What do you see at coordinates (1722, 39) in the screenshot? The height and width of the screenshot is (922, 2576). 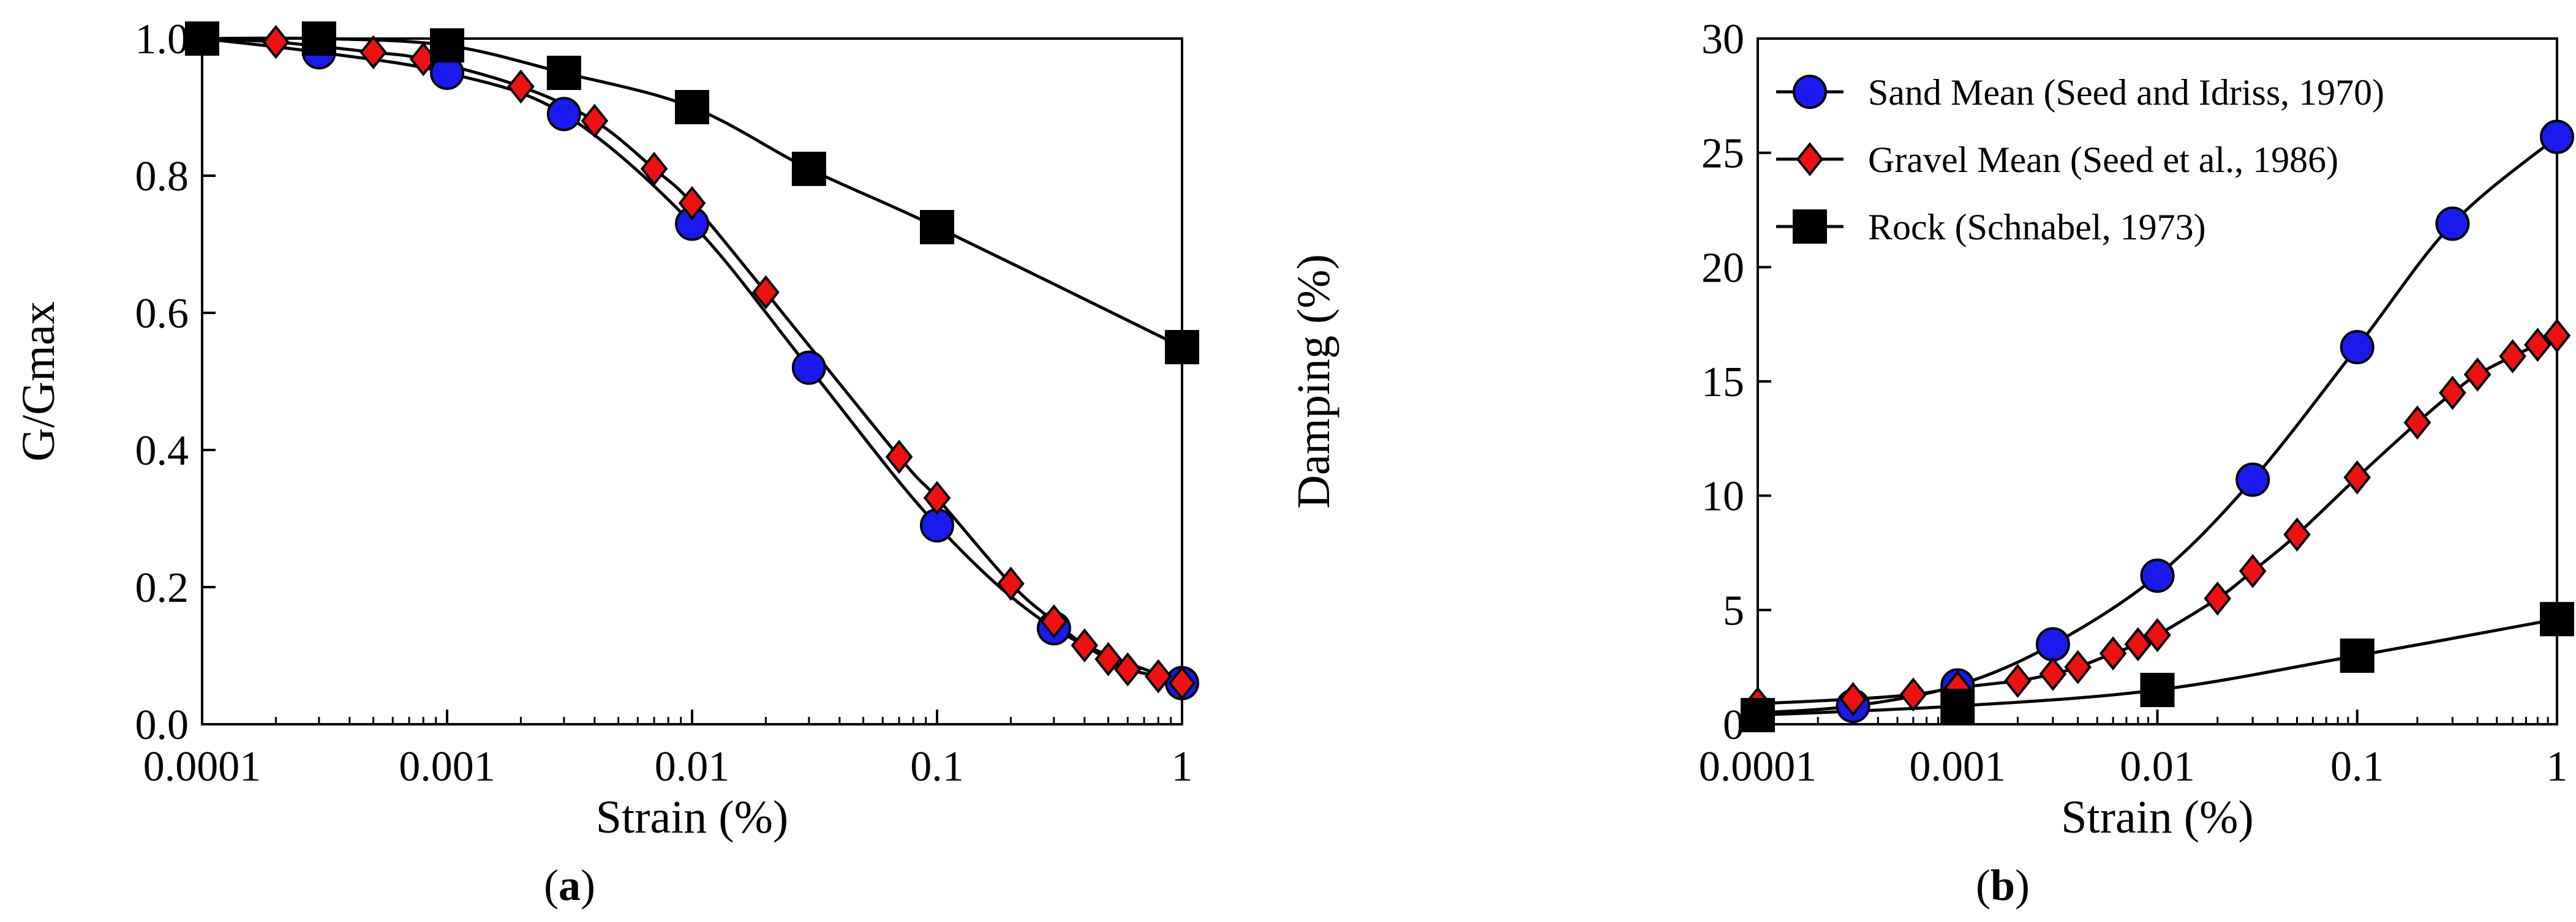 I see `y-tick-label: 30` at bounding box center [1722, 39].